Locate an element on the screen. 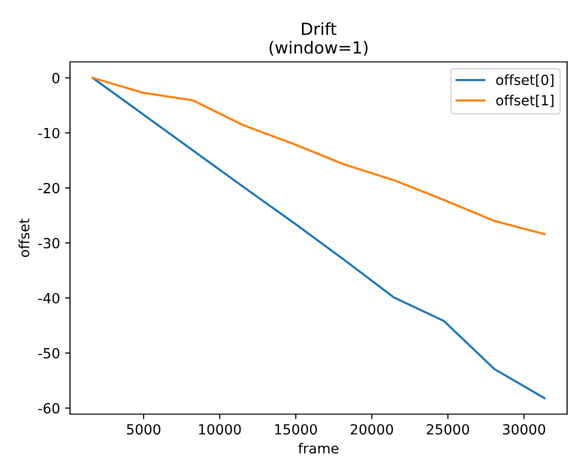  y-tick-label: -40 is located at coordinates (49, 298).